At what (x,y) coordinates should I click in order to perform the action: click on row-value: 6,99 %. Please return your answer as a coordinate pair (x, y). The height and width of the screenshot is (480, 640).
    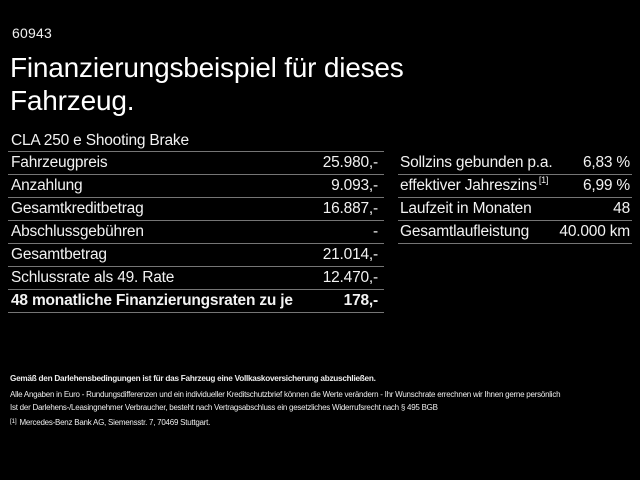
    Looking at the image, I should click on (606, 185).